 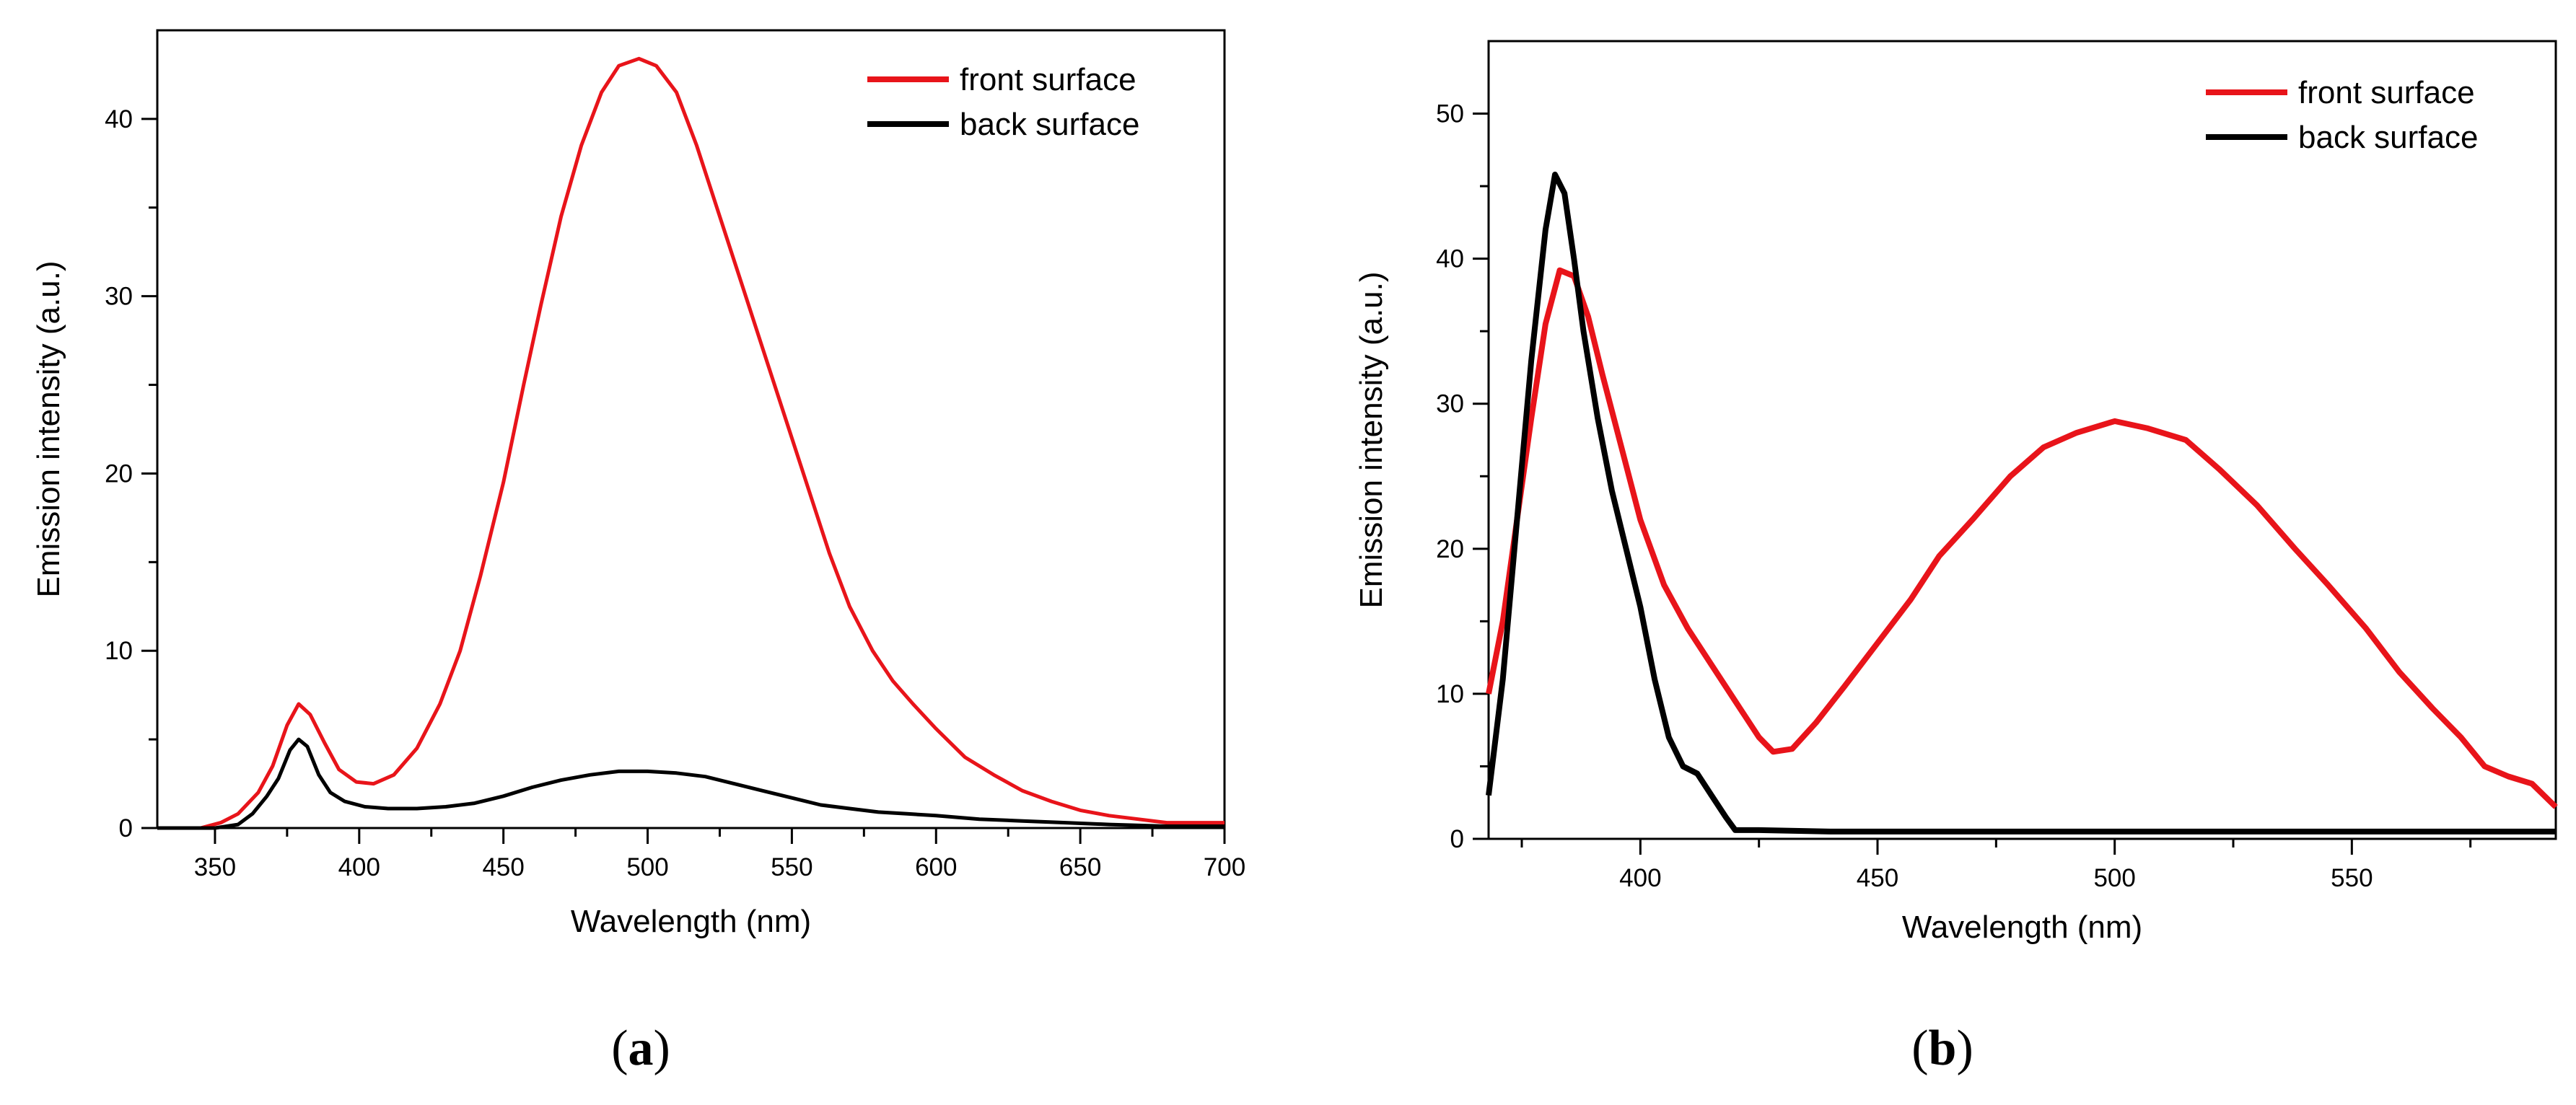 I want to click on x-tick-label: 700, so click(x=1224, y=867).